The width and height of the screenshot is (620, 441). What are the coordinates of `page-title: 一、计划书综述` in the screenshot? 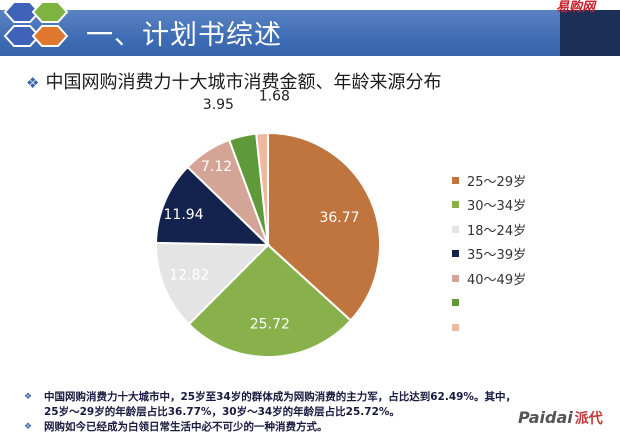 It's located at (184, 35).